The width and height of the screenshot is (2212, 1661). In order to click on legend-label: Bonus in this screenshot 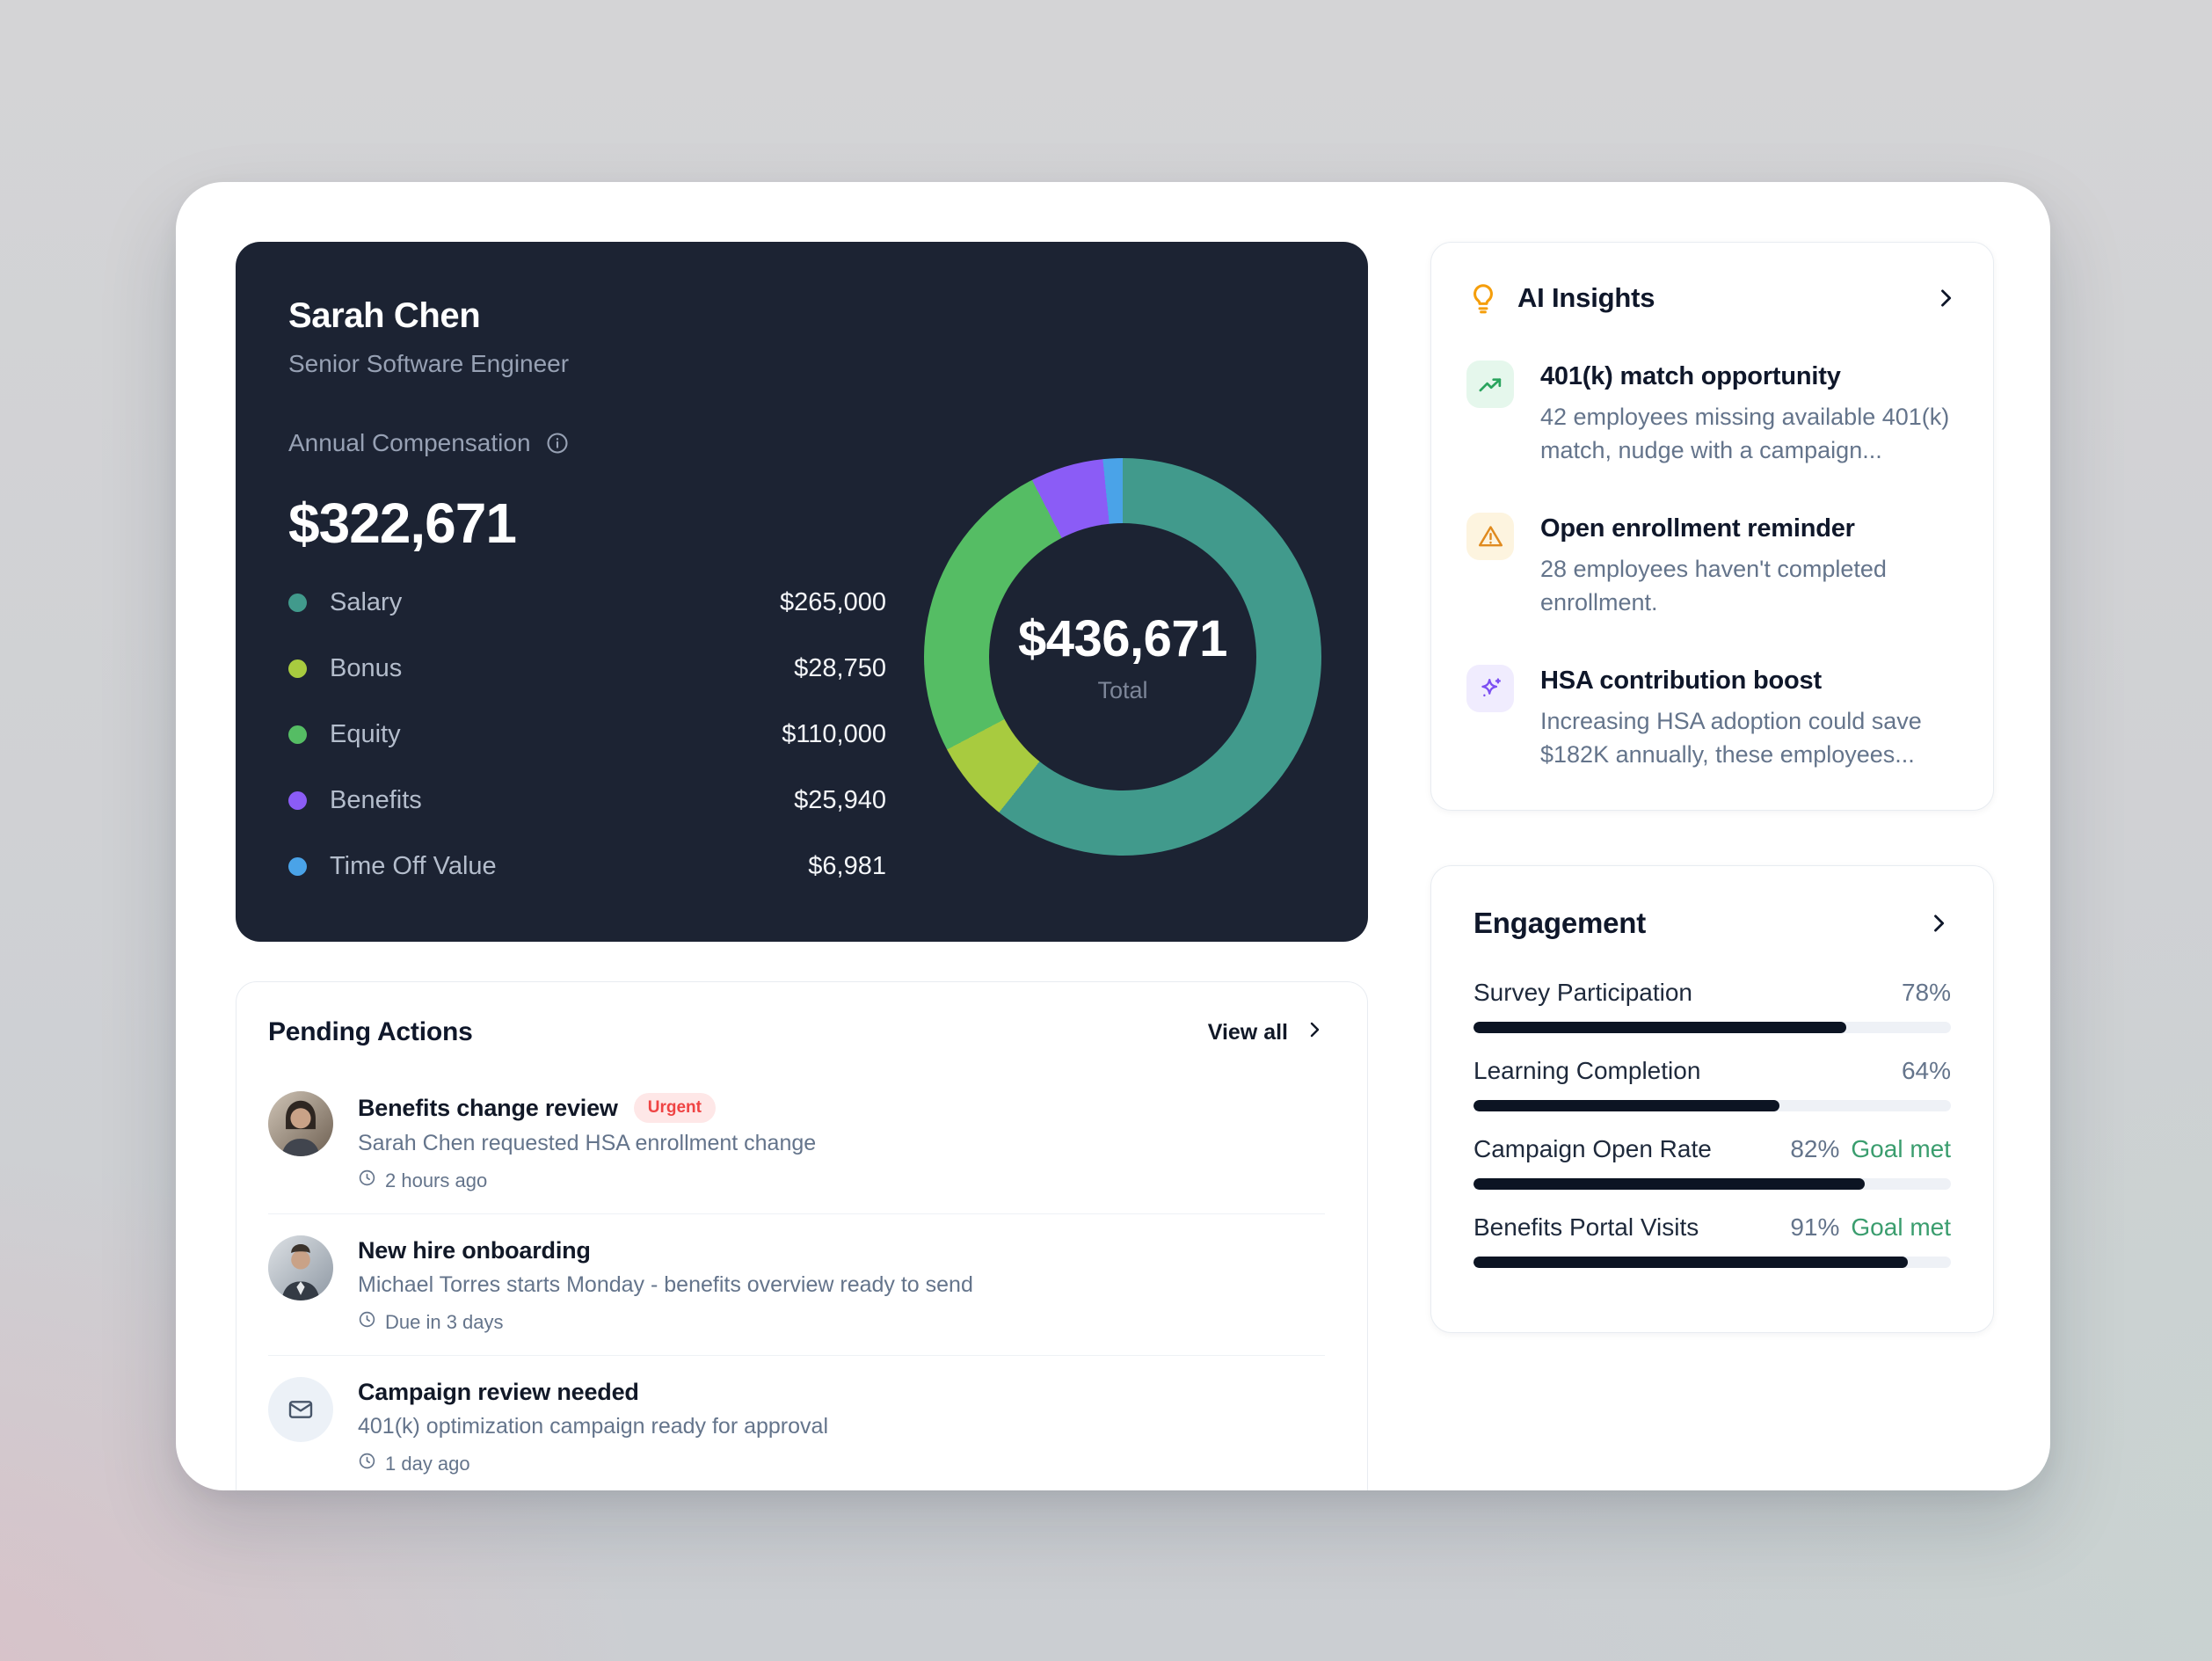, I will do `click(366, 668)`.